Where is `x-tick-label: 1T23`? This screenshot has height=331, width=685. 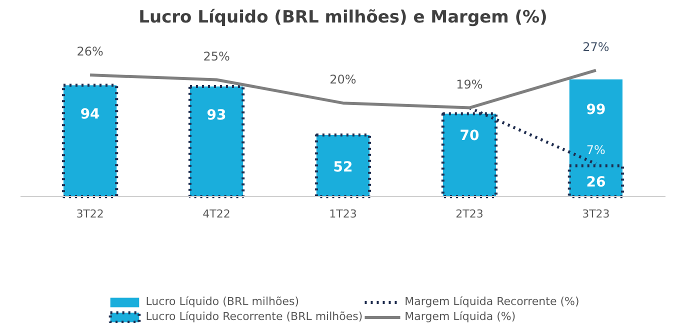
x-tick-label: 1T23 is located at coordinates (343, 214).